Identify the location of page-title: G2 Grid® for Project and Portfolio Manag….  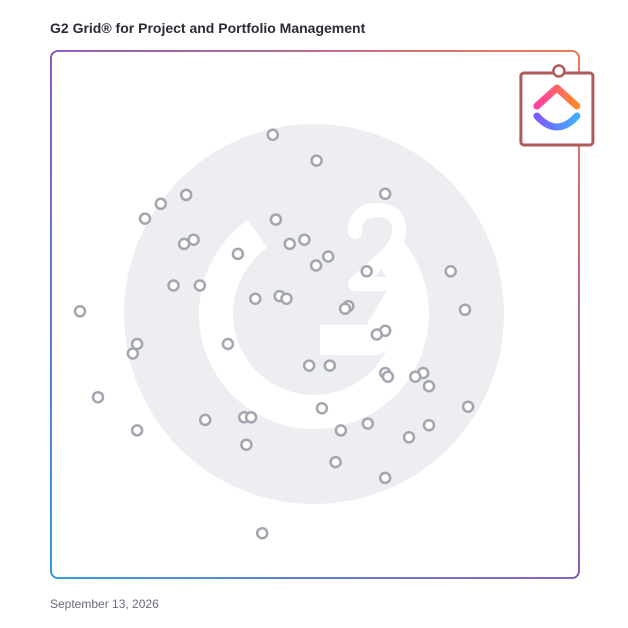
(208, 28).